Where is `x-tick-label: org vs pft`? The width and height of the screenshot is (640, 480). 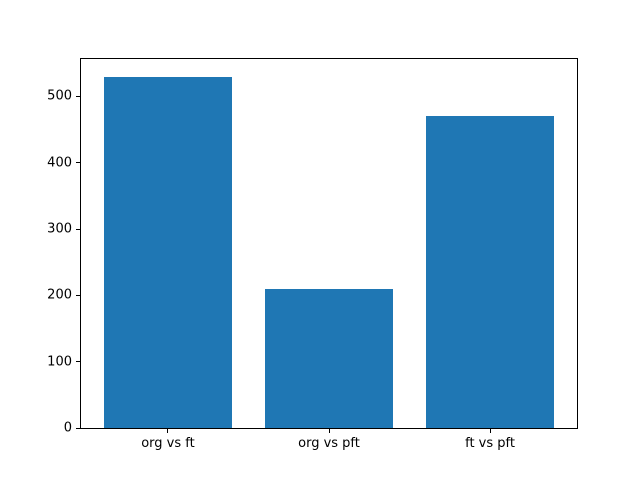 x-tick-label: org vs pft is located at coordinates (329, 443).